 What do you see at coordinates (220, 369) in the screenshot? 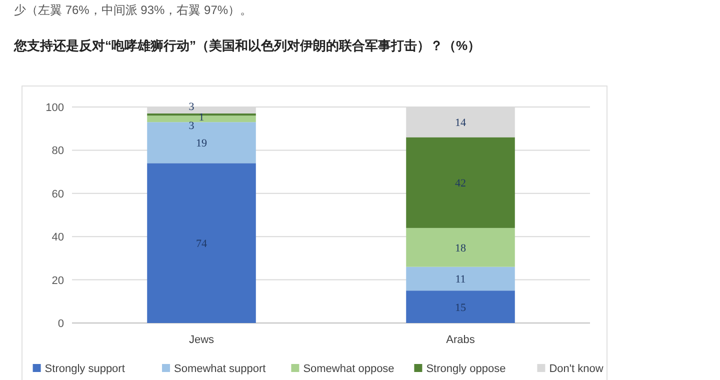
I see `legend-label: Somewhat support` at bounding box center [220, 369].